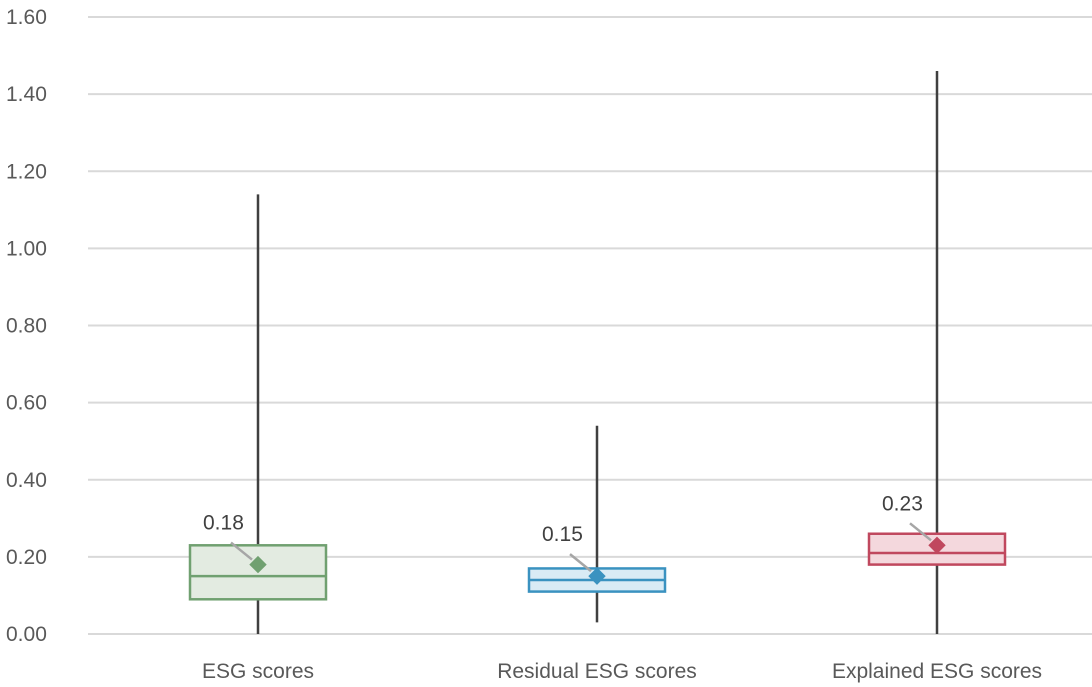  Describe the element at coordinates (562, 534) in the screenshot. I see `mean-data-label: 0.15` at that location.